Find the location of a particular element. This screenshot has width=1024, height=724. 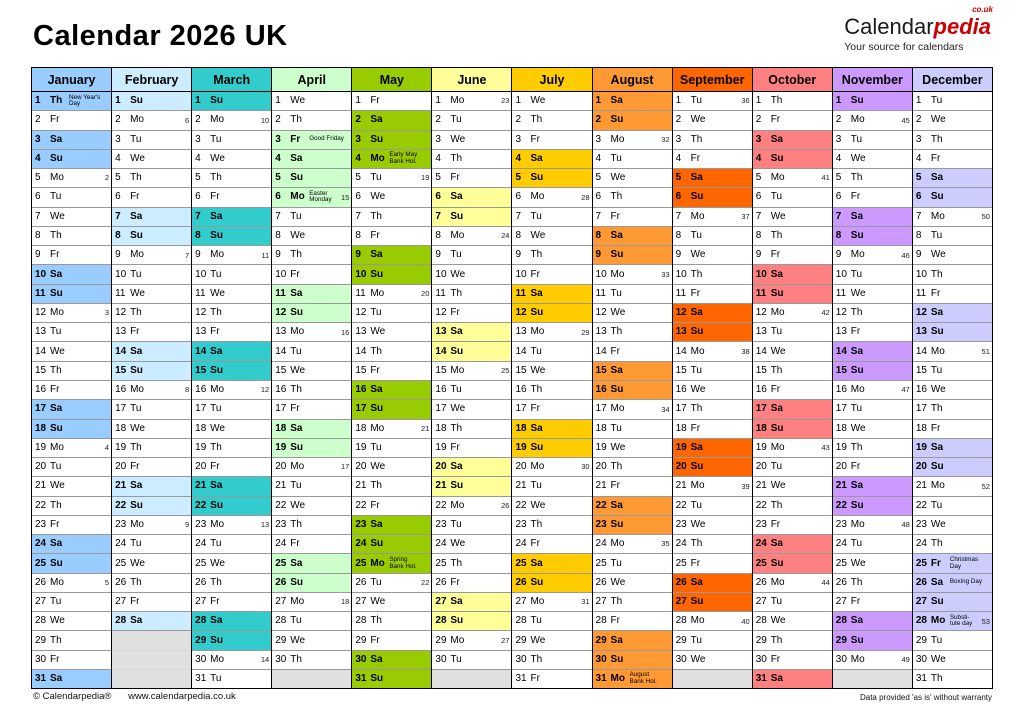

day-cell-february-7: 7 Sa is located at coordinates (152, 217).